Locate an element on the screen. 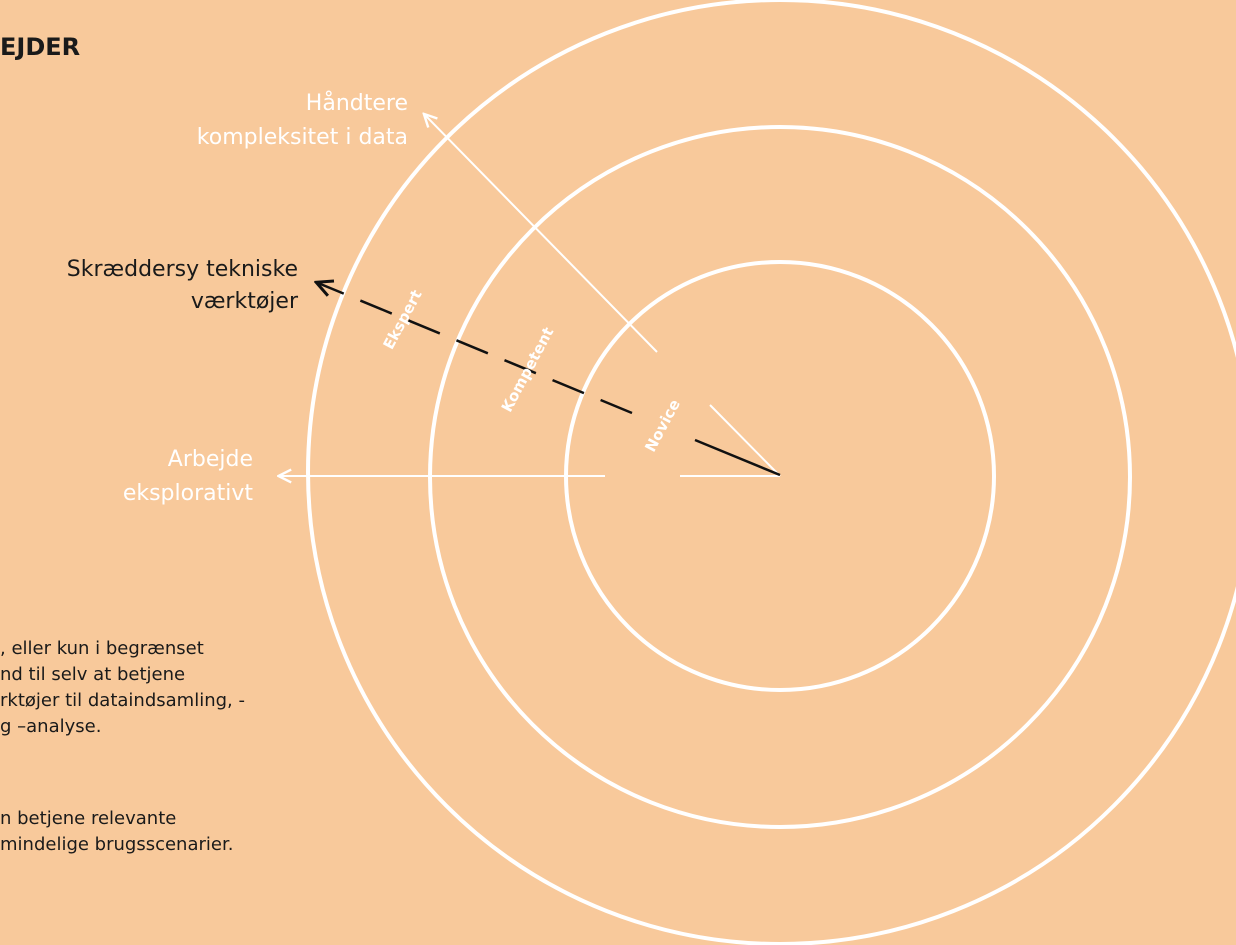 Image resolution: width=1236 pixels, height=945 pixels. node-label: Arbejde eksplorativt is located at coordinates (188, 476).